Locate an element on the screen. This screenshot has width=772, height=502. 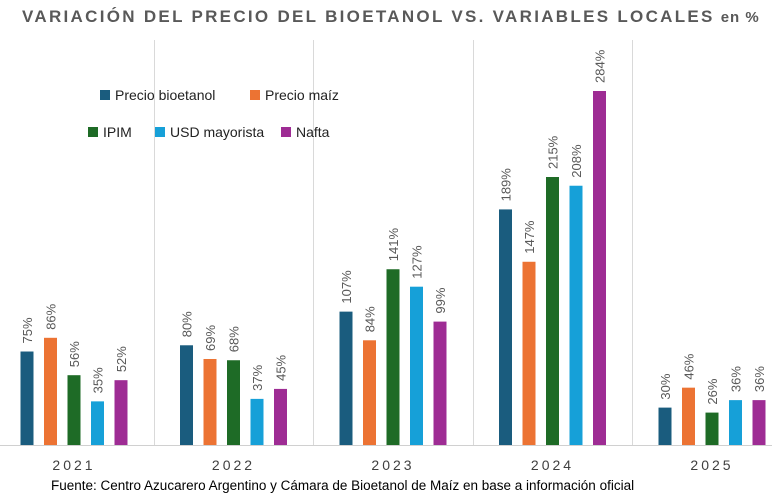
x-tick-label: 2021 is located at coordinates (73, 465).